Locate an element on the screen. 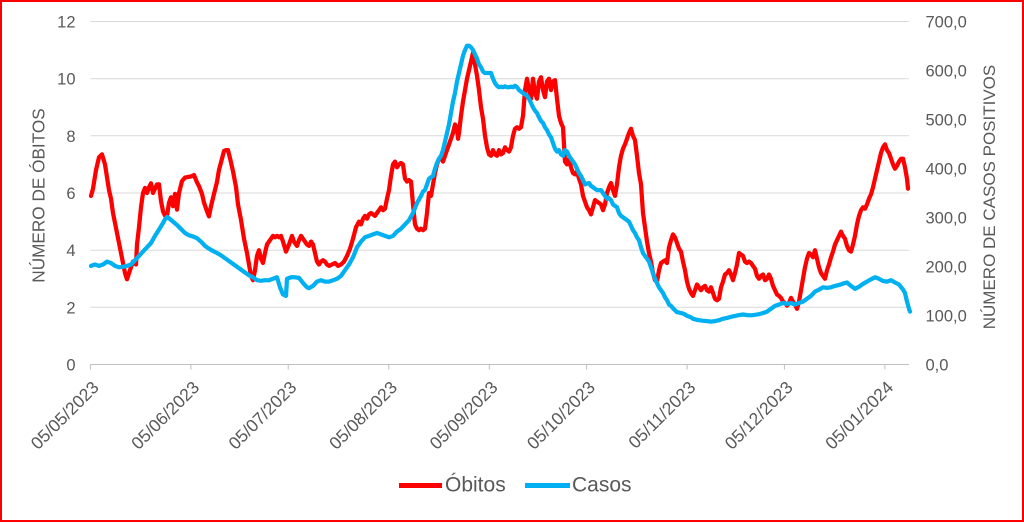 This screenshot has width=1024, height=523. svg-text: 05/05/2023 is located at coordinates (65, 415).